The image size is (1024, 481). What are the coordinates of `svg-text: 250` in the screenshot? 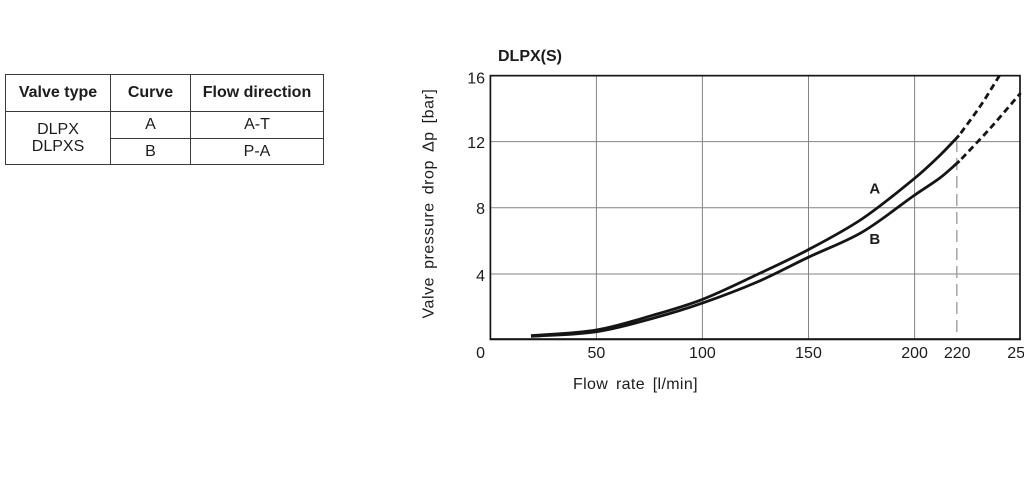 It's located at (1015, 353).